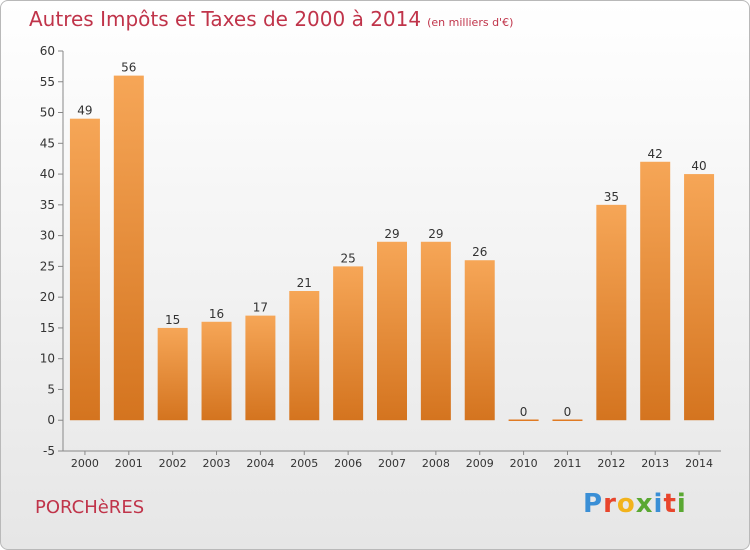 This screenshot has height=550, width=750. Describe the element at coordinates (47, 297) in the screenshot. I see `y-tick-label: 20` at that location.